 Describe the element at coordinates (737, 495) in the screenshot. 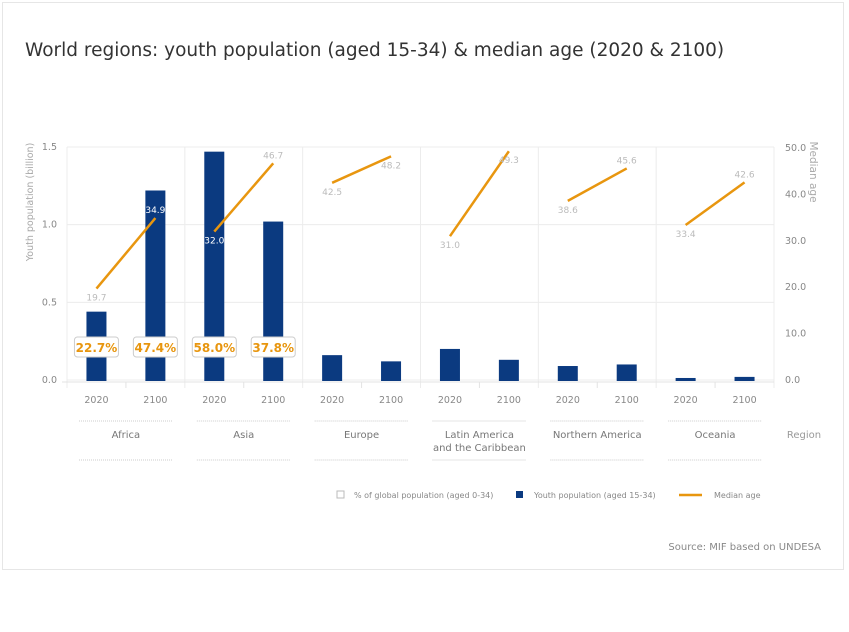

I see `legend-label: Median age` at that location.